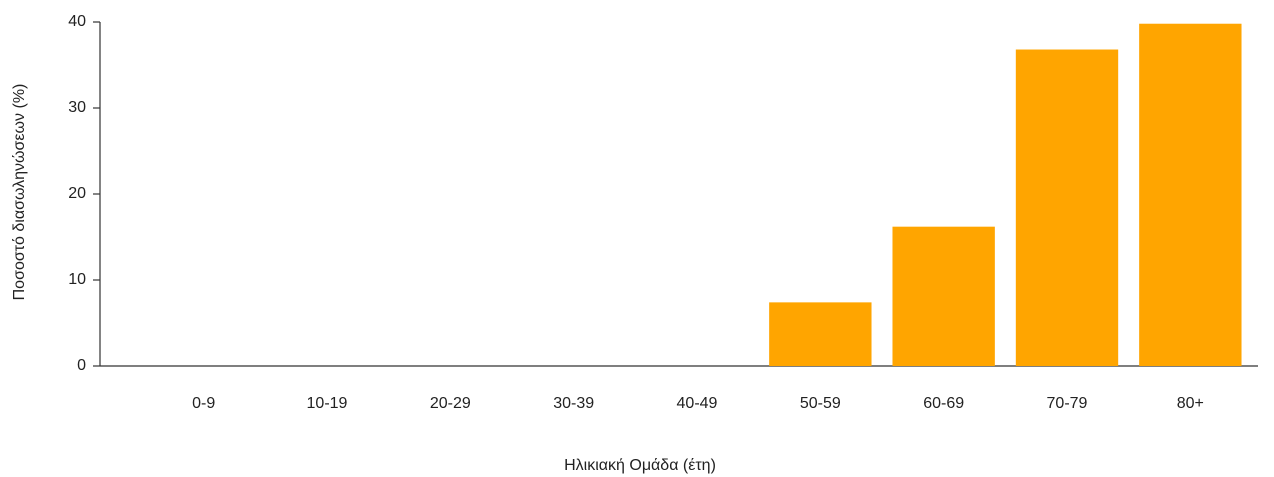 This screenshot has height=477, width=1274. I want to click on y-tick-label: 20, so click(77, 193).